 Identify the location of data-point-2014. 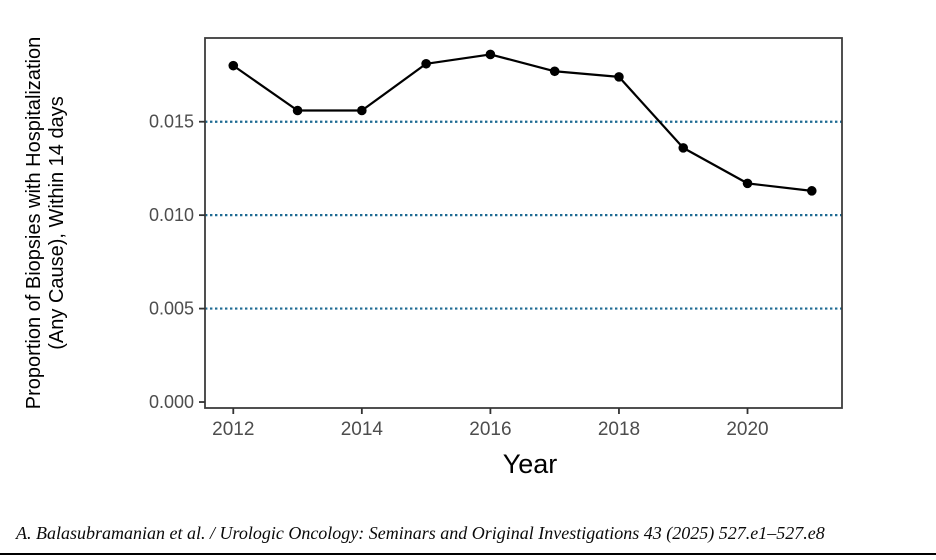
(362, 110).